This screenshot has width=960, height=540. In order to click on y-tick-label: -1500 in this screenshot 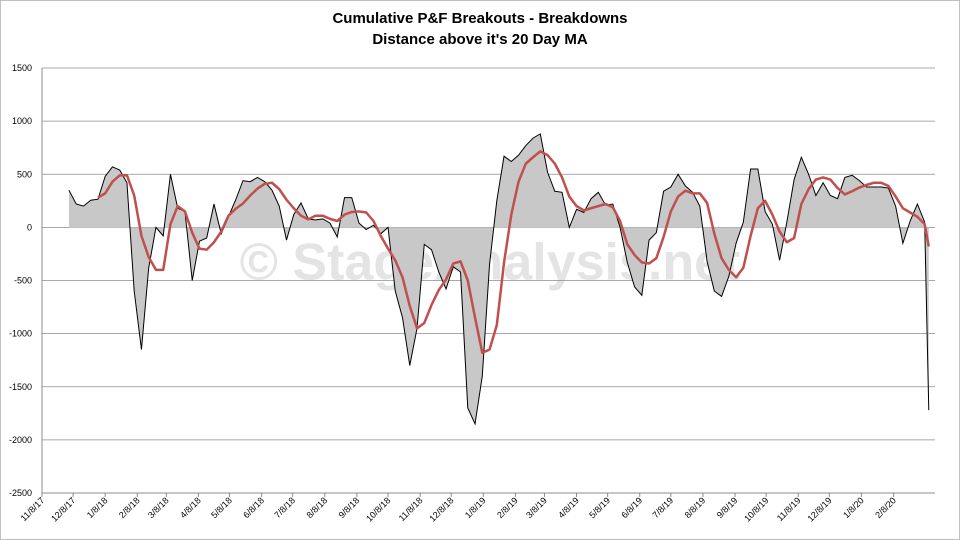, I will do `click(20, 387)`.